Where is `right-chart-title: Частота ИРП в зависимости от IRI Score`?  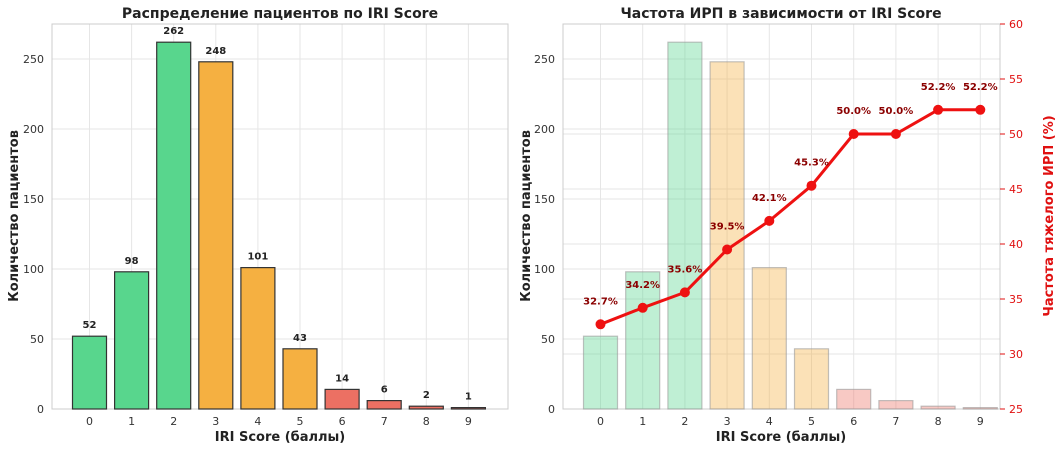
right-chart-title: Частота ИРП в зависимости от IRI Score is located at coordinates (780, 14).